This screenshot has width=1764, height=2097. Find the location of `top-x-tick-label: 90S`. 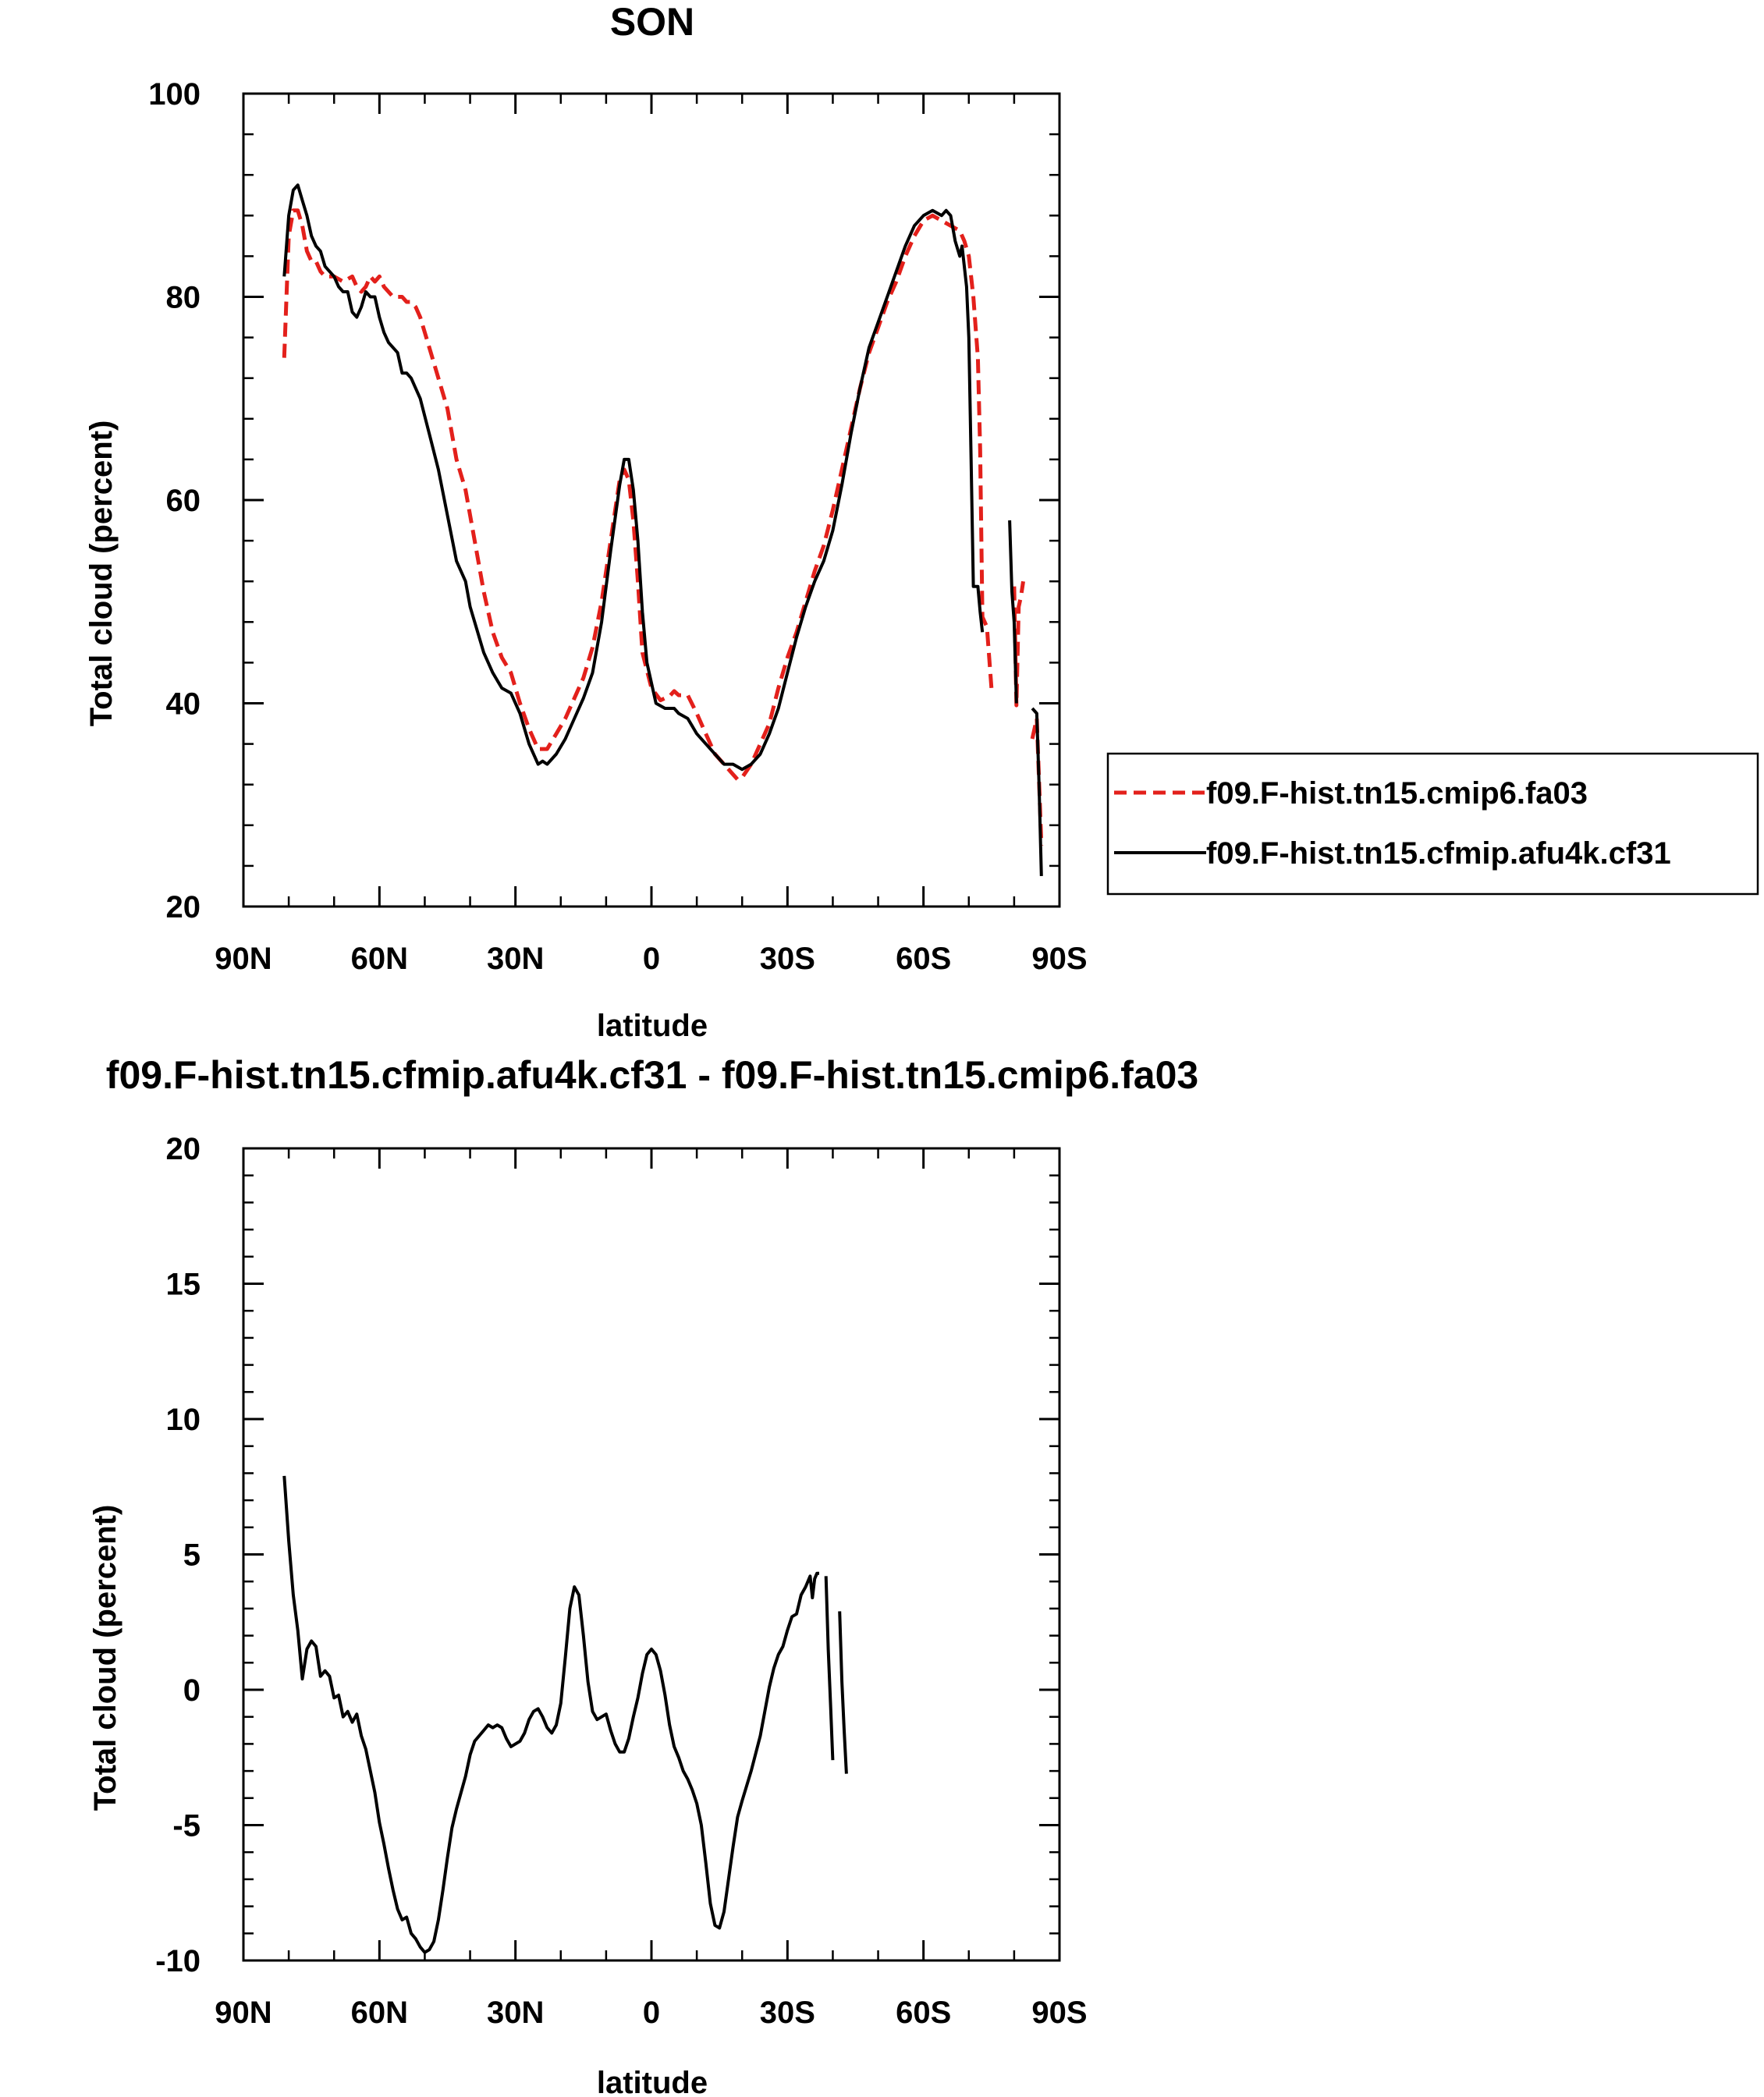

top-x-tick-label: 90S is located at coordinates (1059, 959).